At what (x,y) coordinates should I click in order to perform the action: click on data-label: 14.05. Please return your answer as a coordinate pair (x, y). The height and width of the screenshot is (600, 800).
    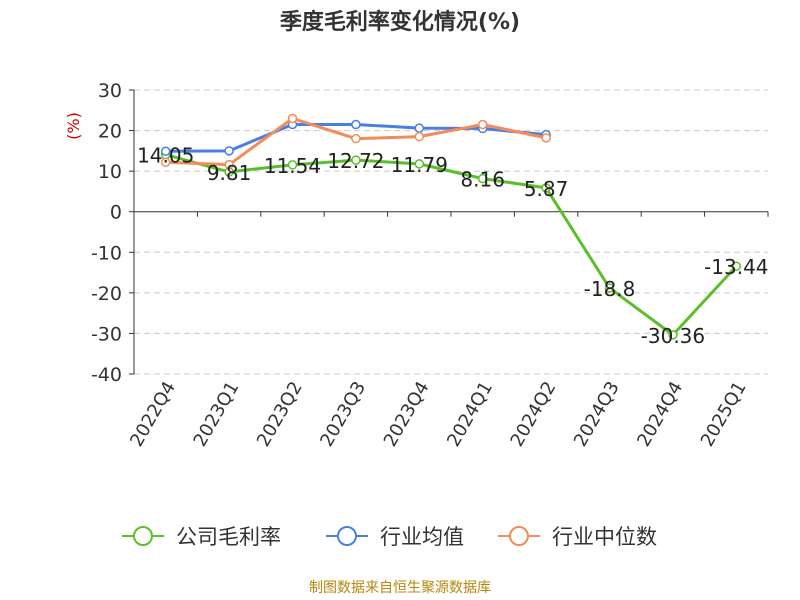
    Looking at the image, I should click on (165, 156).